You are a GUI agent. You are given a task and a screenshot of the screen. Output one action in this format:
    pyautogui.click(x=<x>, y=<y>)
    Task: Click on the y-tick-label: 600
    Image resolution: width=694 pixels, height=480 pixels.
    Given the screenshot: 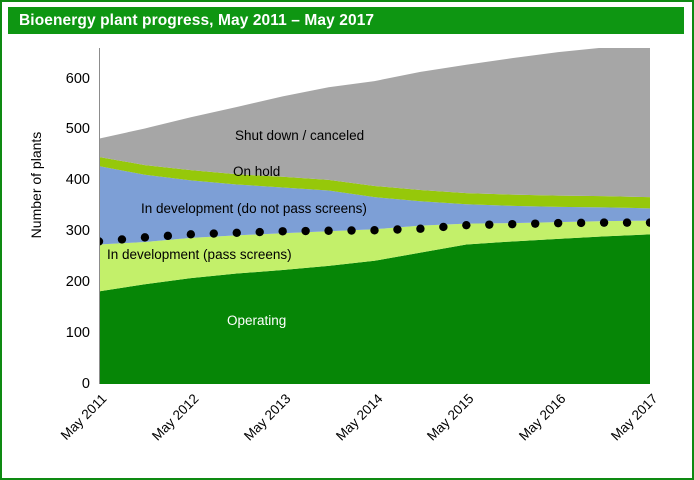 What is the action you would take?
    pyautogui.click(x=77, y=78)
    